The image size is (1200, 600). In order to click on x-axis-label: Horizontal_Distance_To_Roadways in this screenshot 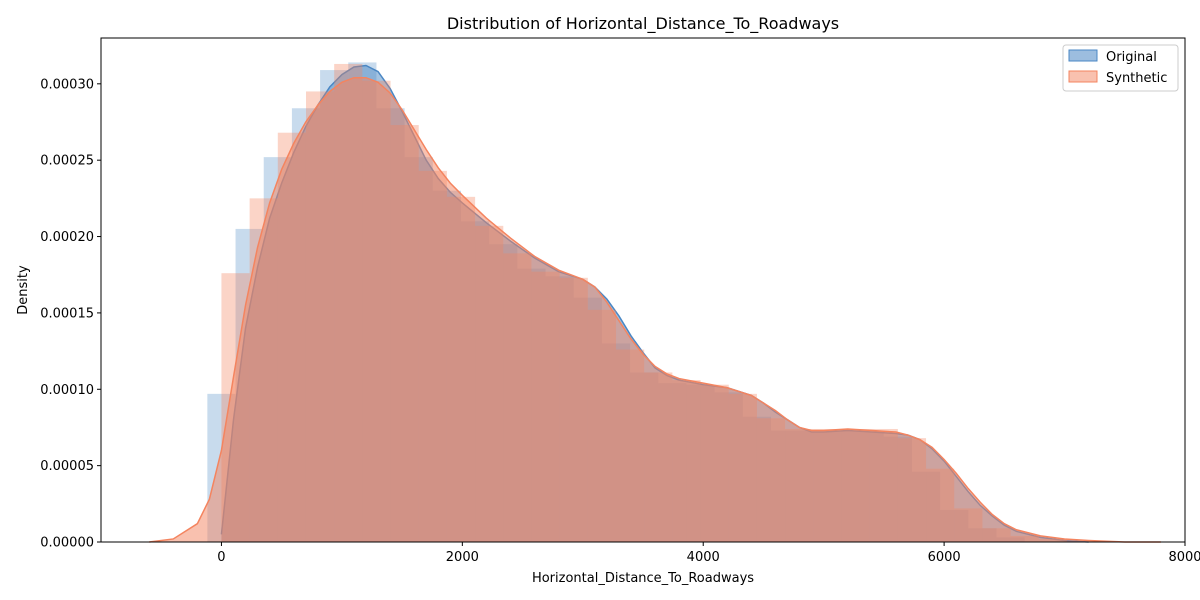, I will do `click(643, 578)`.